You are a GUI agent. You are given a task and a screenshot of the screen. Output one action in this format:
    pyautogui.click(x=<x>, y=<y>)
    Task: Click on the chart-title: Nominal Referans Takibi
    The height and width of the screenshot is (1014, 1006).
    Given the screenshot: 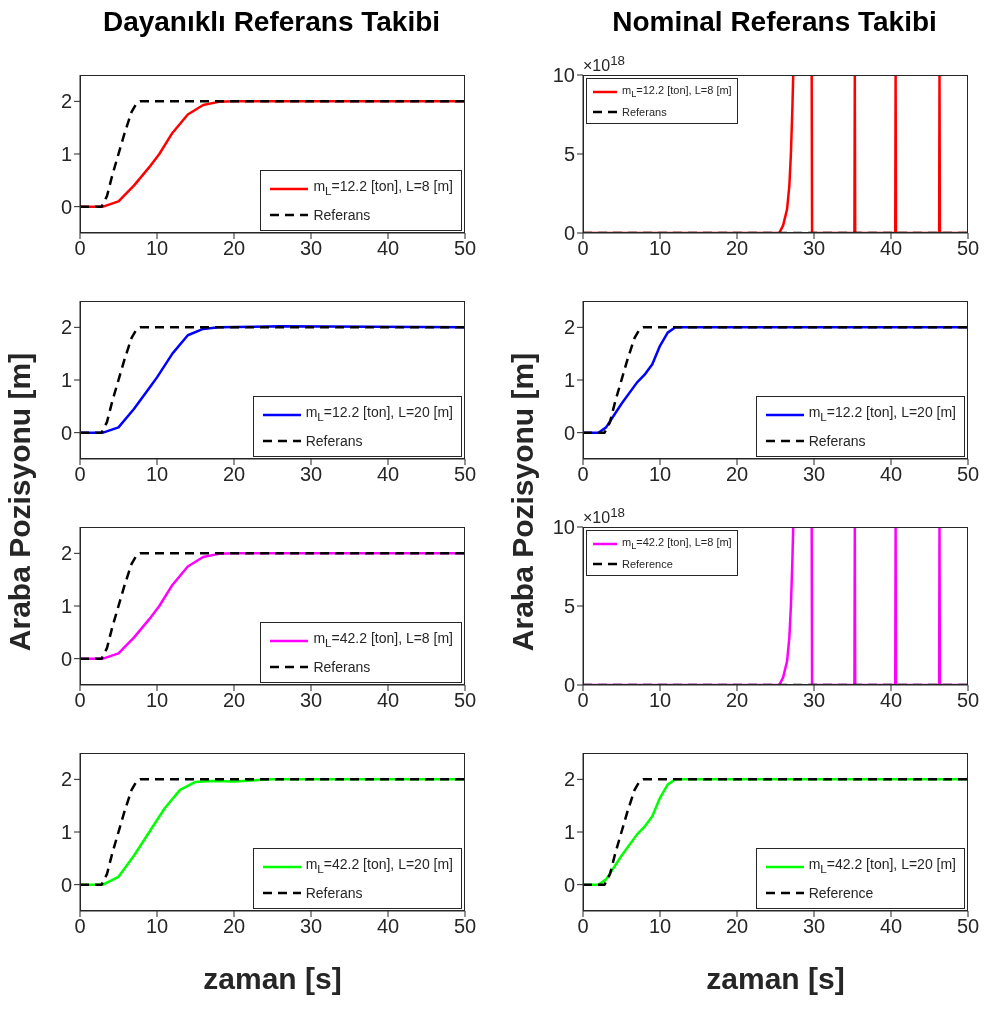 What is the action you would take?
    pyautogui.click(x=774, y=22)
    